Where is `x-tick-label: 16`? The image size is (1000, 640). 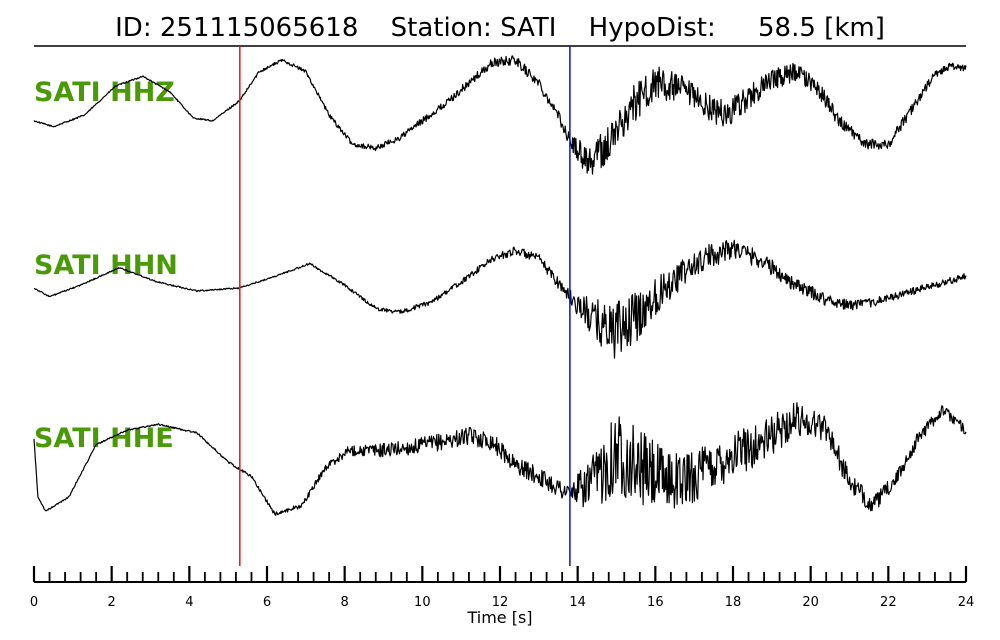 x-tick-label: 16 is located at coordinates (655, 602).